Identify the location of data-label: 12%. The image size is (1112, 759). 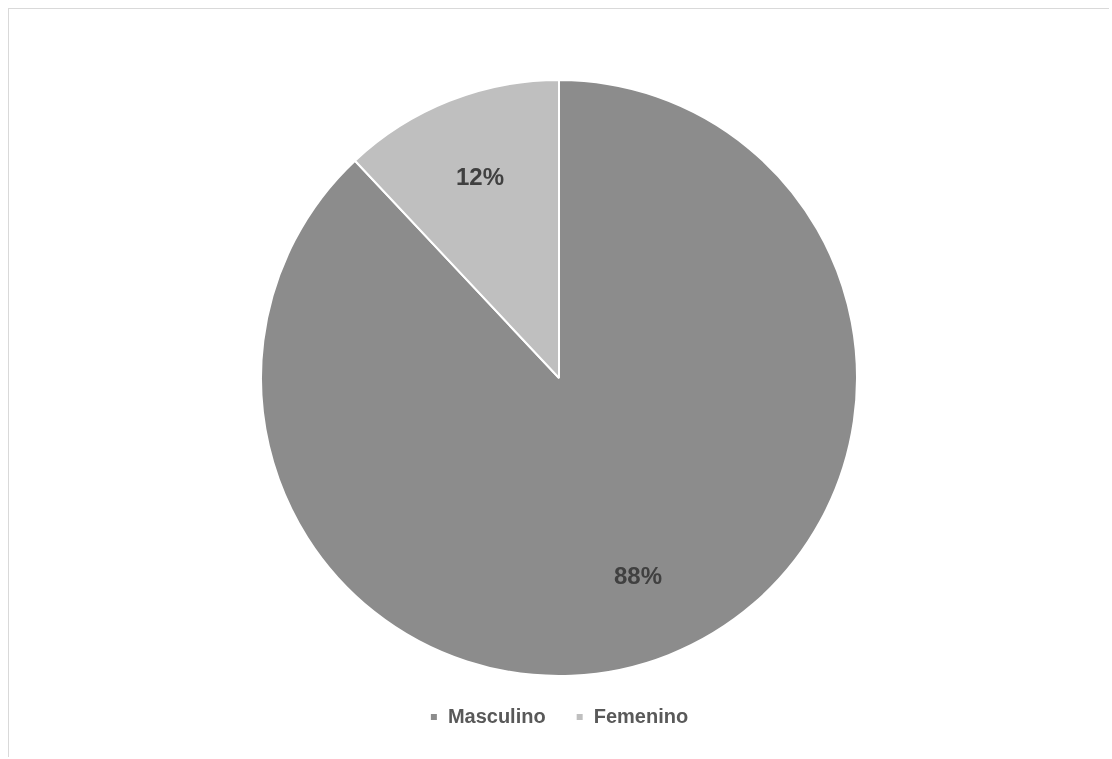
(480, 177).